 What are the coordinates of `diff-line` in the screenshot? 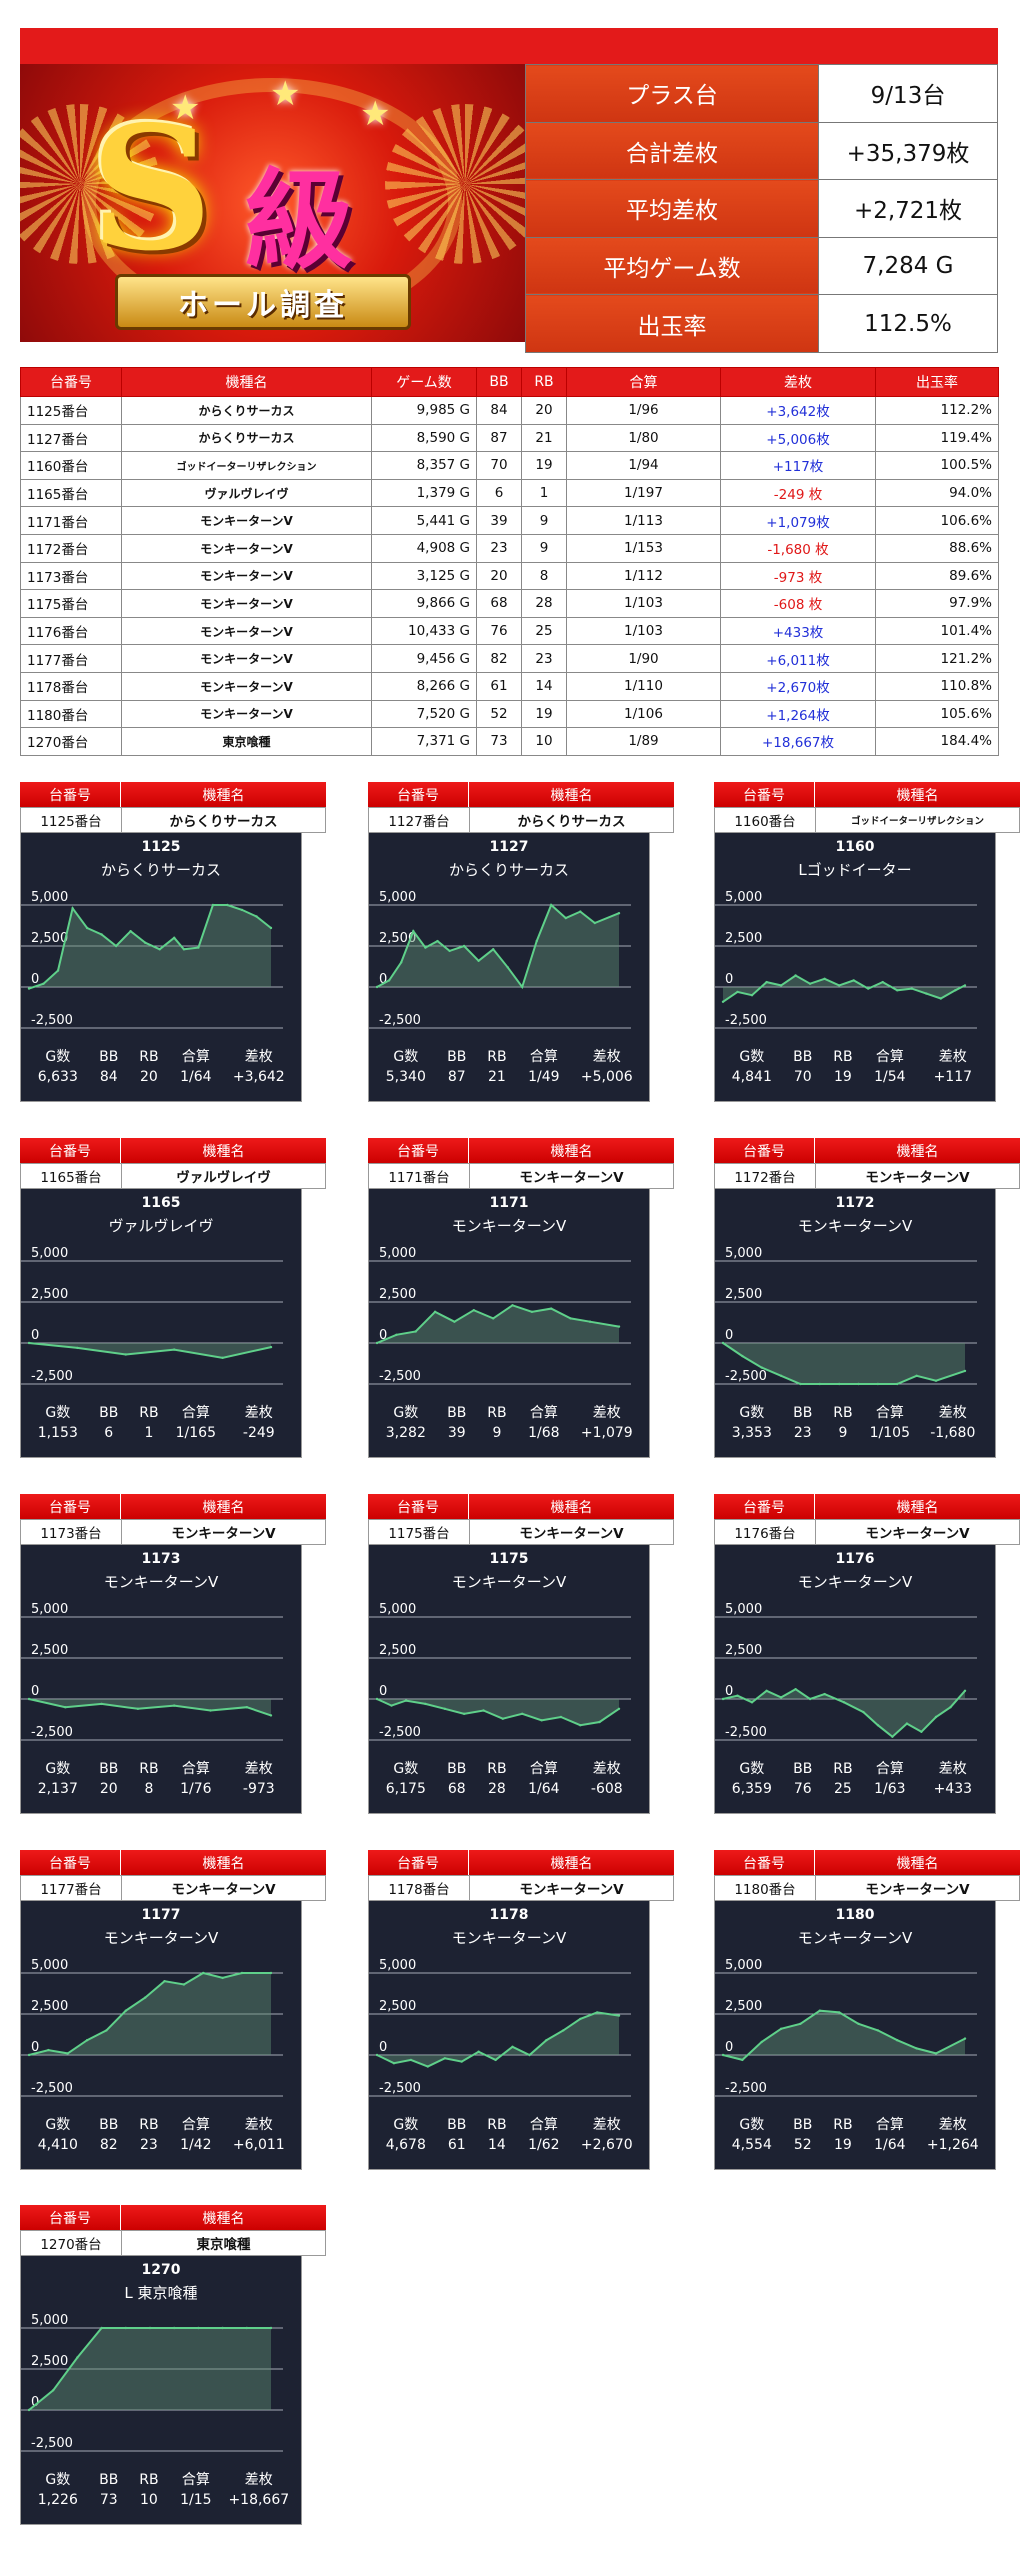 It's located at (150, 947).